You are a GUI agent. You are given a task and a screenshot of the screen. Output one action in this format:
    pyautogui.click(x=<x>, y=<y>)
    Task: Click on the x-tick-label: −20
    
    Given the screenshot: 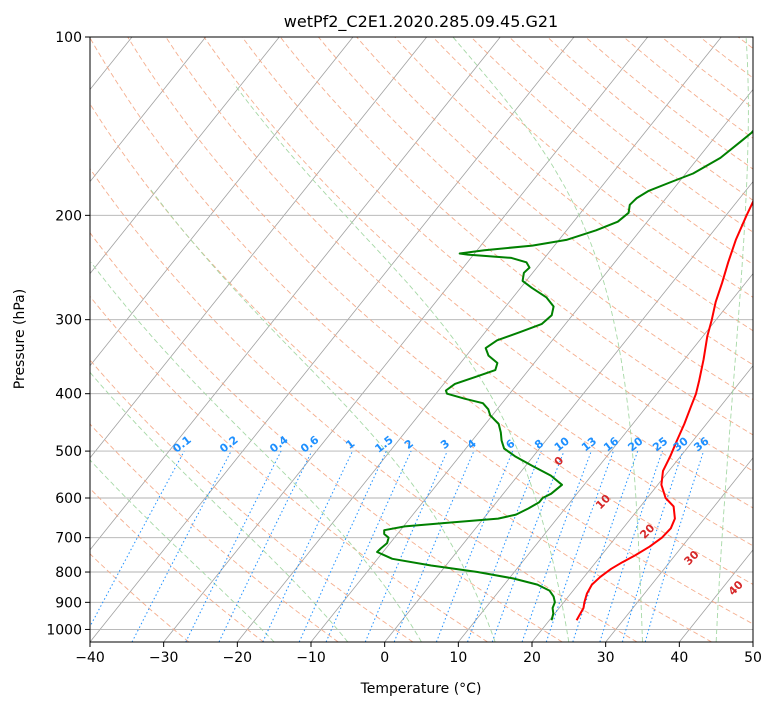 What is the action you would take?
    pyautogui.click(x=238, y=658)
    